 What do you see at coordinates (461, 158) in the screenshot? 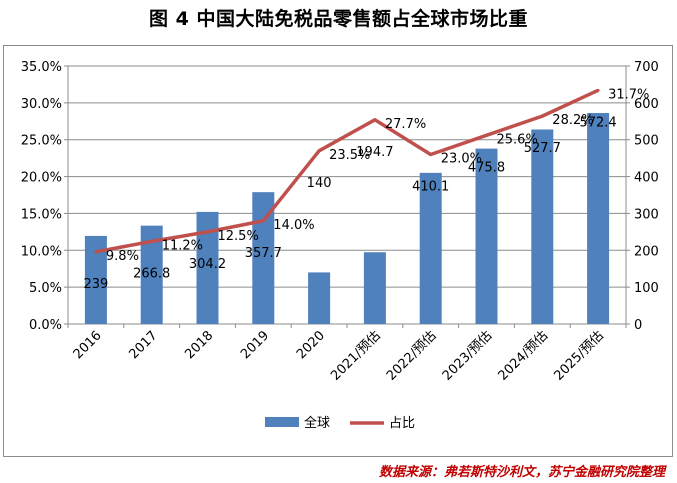
I see `share-data-label: 23.0%` at bounding box center [461, 158].